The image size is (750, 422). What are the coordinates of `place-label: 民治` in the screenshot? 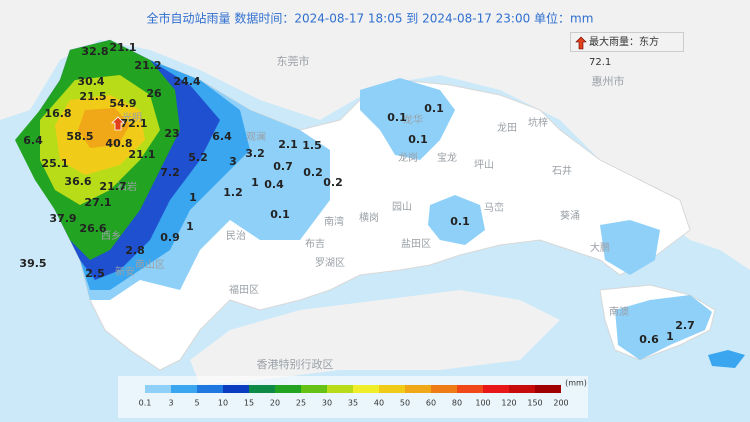 It's located at (236, 235).